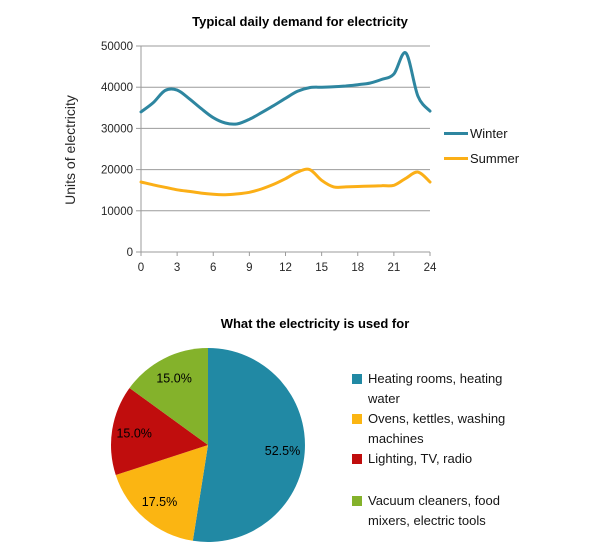  I want to click on pie-legend-item-ovens: Ovens, kettles, washing machines, so click(438, 429).